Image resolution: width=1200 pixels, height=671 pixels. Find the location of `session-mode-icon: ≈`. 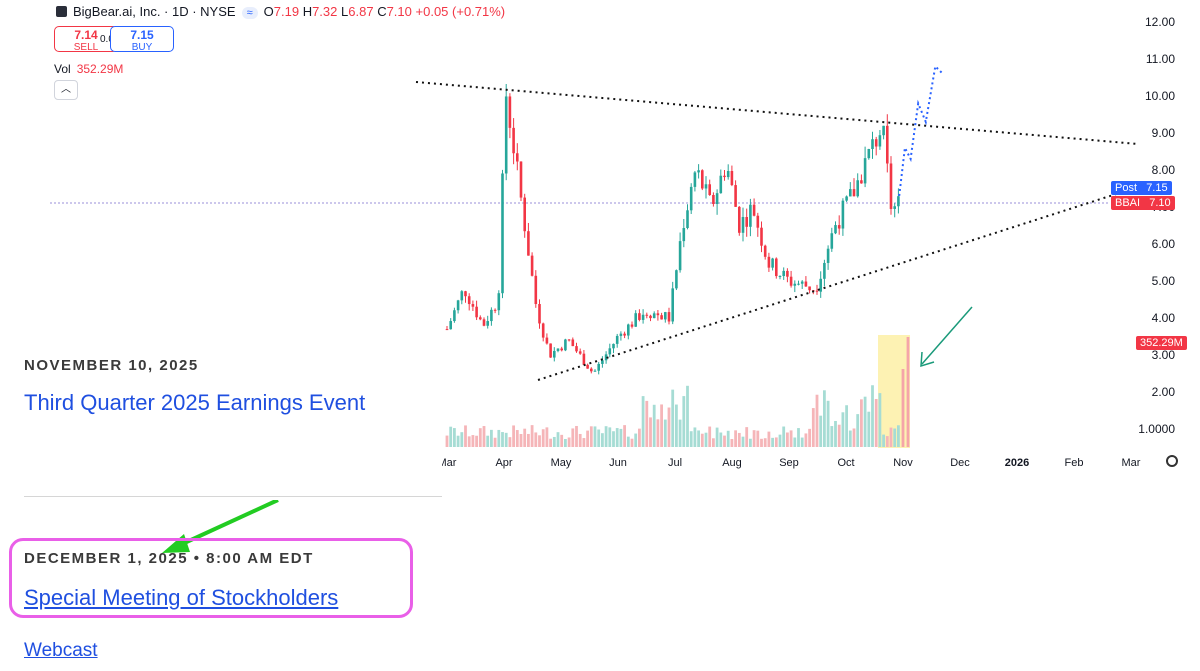

session-mode-icon: ≈ is located at coordinates (249, 13).